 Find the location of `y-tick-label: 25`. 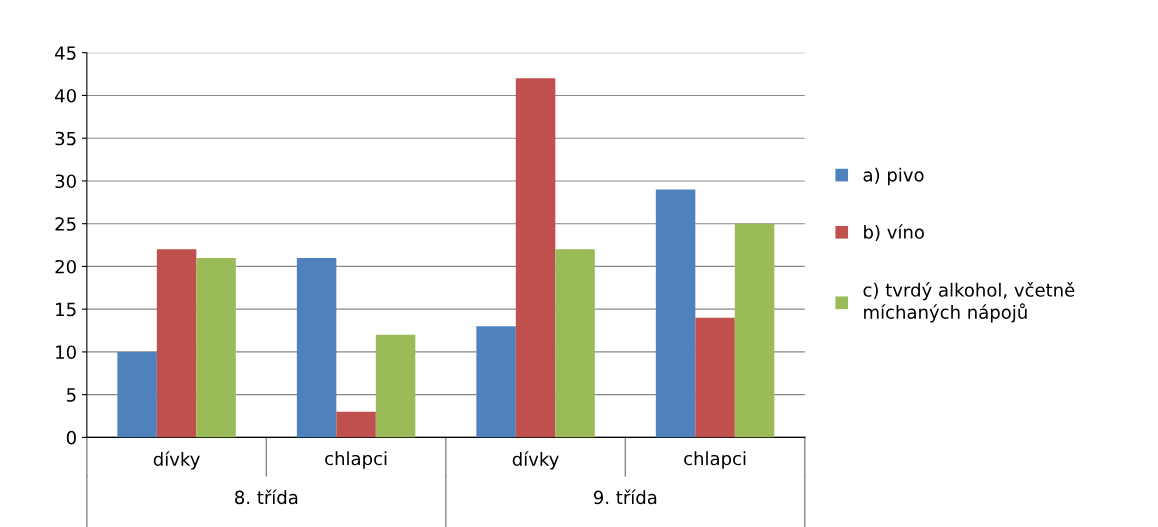

y-tick-label: 25 is located at coordinates (65, 224).